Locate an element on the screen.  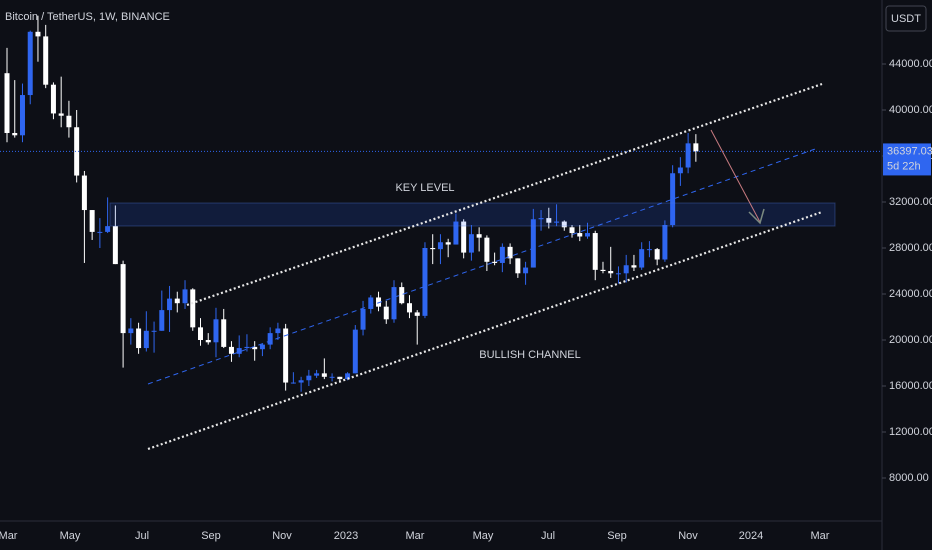
x-tick-label: 2023 is located at coordinates (346, 536).